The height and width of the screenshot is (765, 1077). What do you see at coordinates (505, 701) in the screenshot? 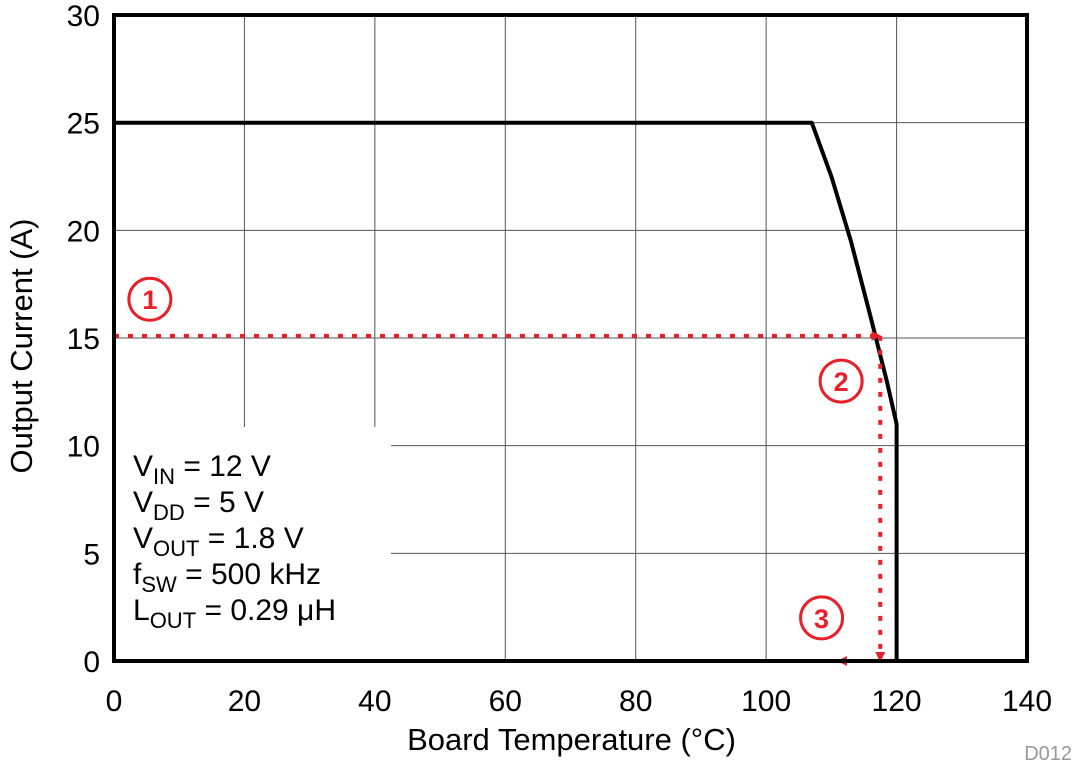
I see `x-tick-label: 60` at bounding box center [505, 701].